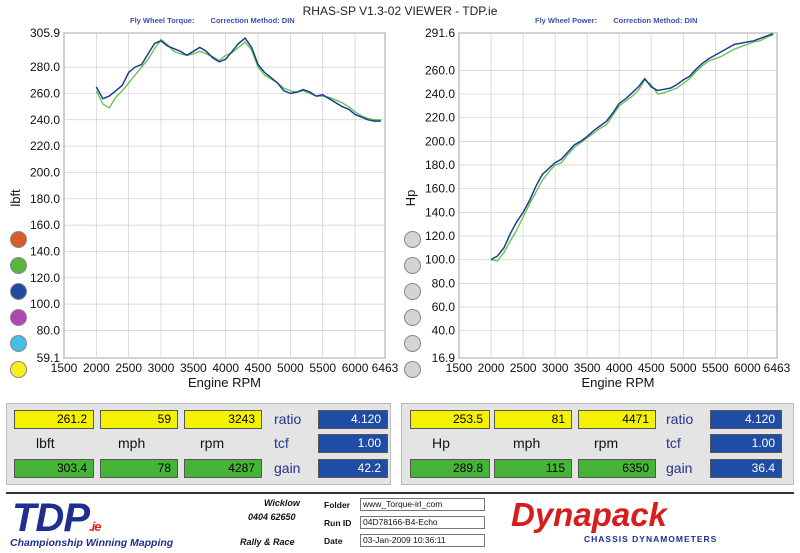 The image size is (800, 553). What do you see at coordinates (680, 419) in the screenshot?
I see `power-ratio-label: ratio` at bounding box center [680, 419].